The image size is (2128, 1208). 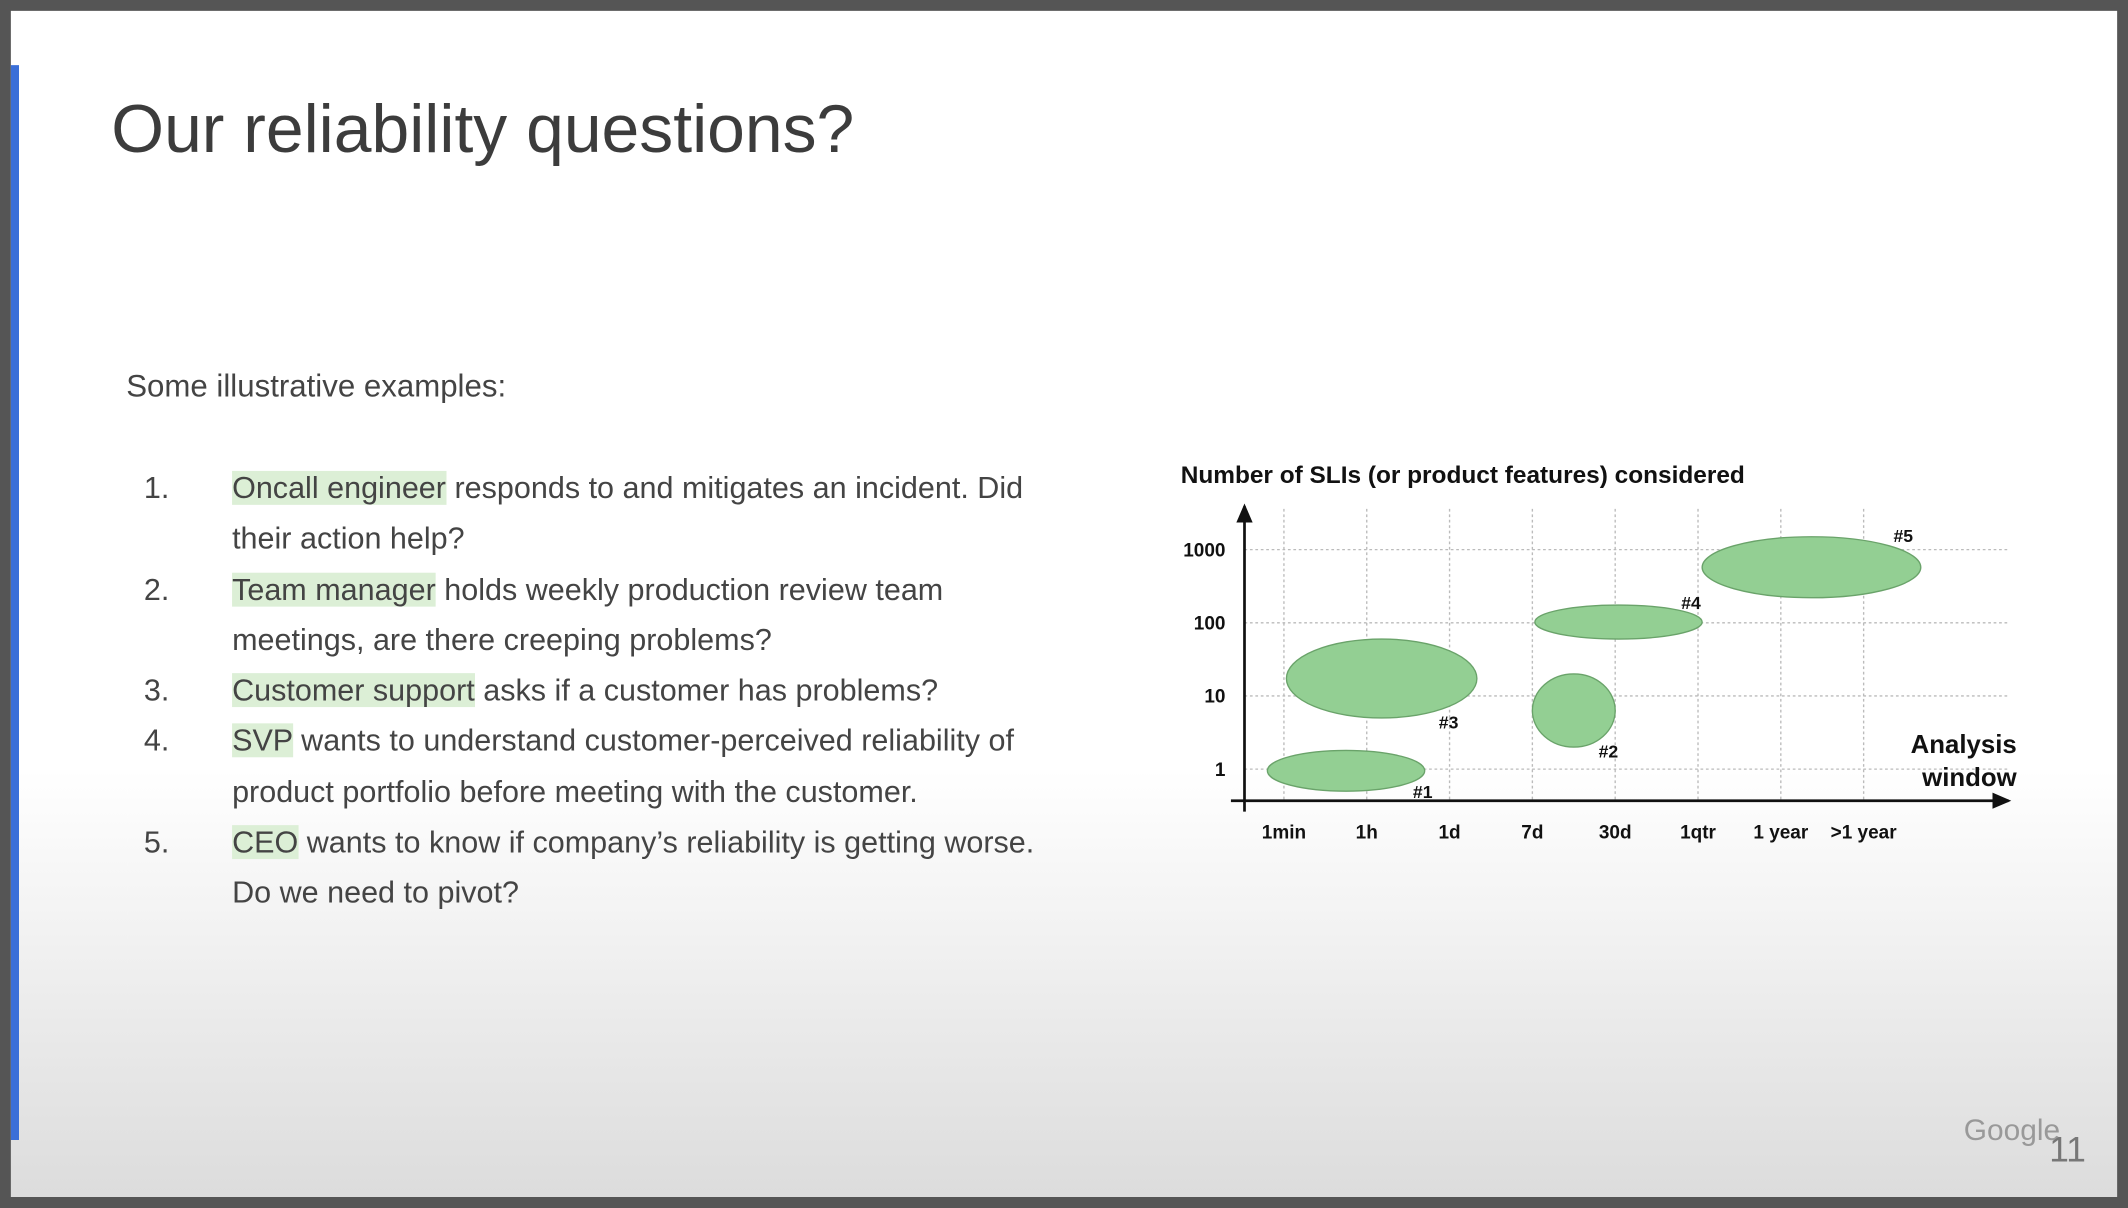 I want to click on item-number: 5., so click(x=156, y=842).